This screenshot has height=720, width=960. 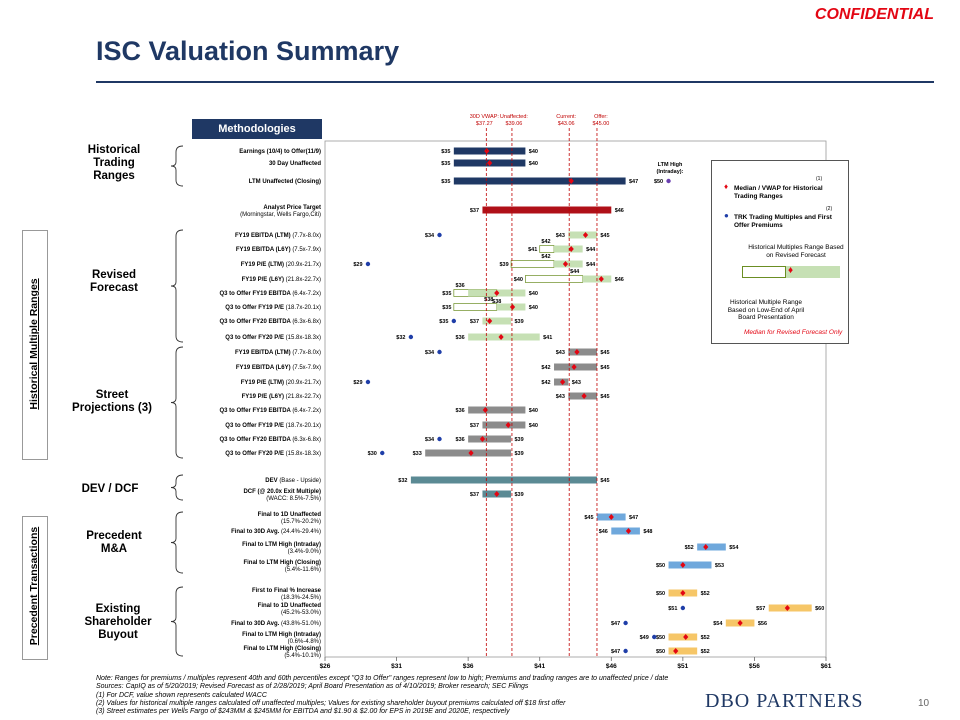 What do you see at coordinates (826, 666) in the screenshot?
I see `x-tick-label: $61` at bounding box center [826, 666].